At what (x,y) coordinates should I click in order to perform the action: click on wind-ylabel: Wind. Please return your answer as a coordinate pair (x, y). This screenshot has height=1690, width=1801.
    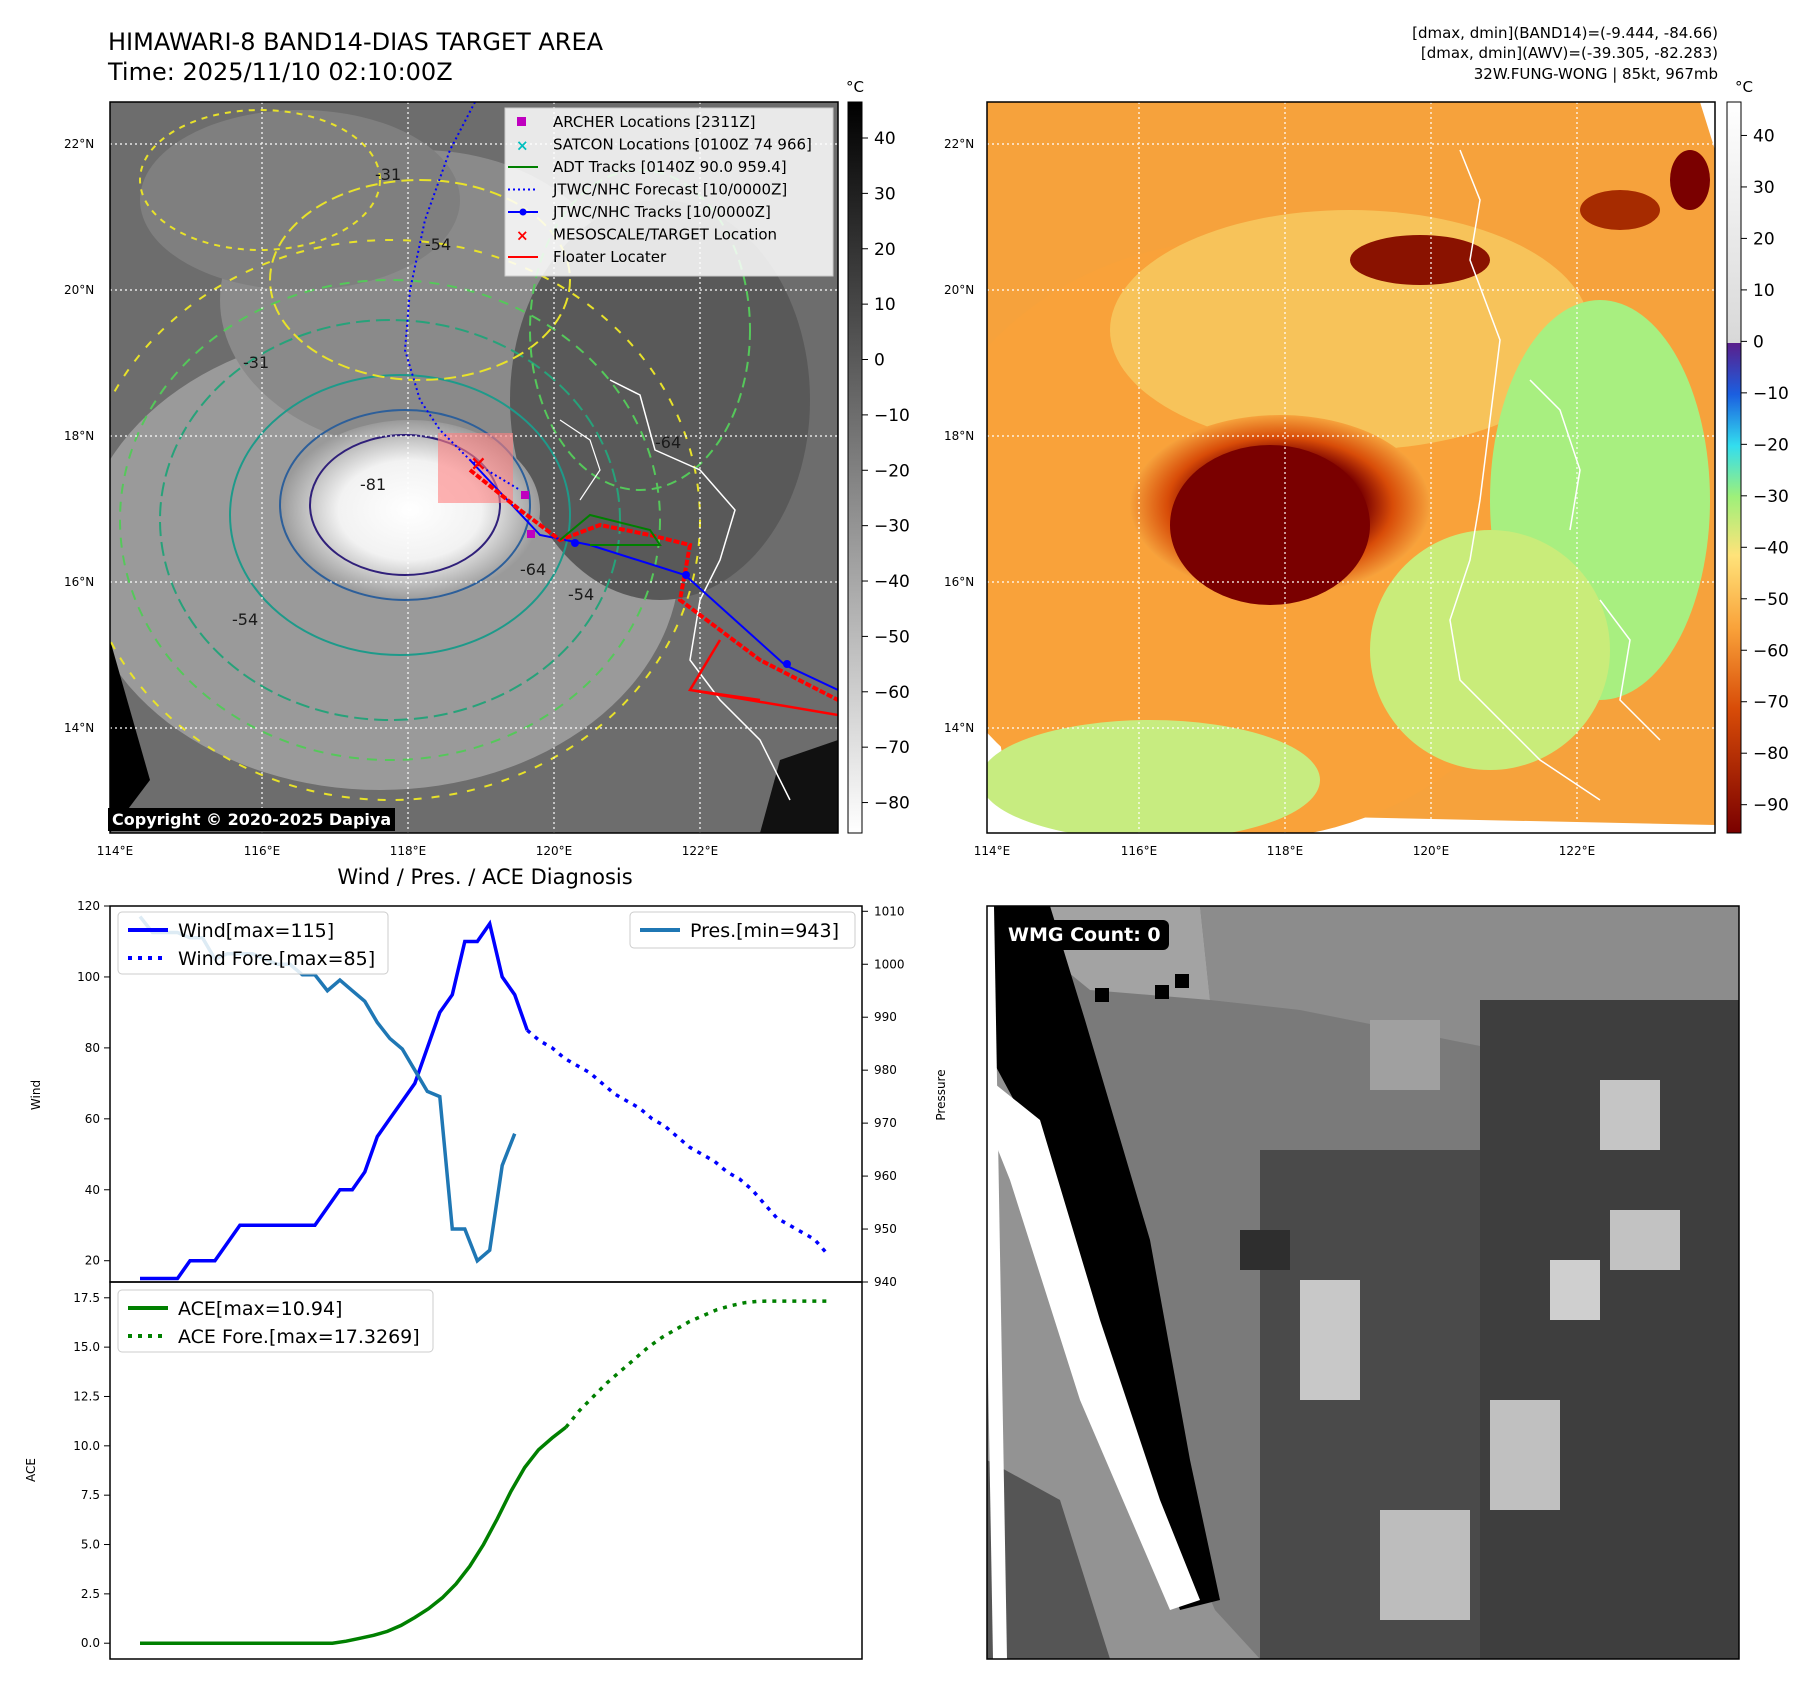
    Looking at the image, I should click on (36, 1095).